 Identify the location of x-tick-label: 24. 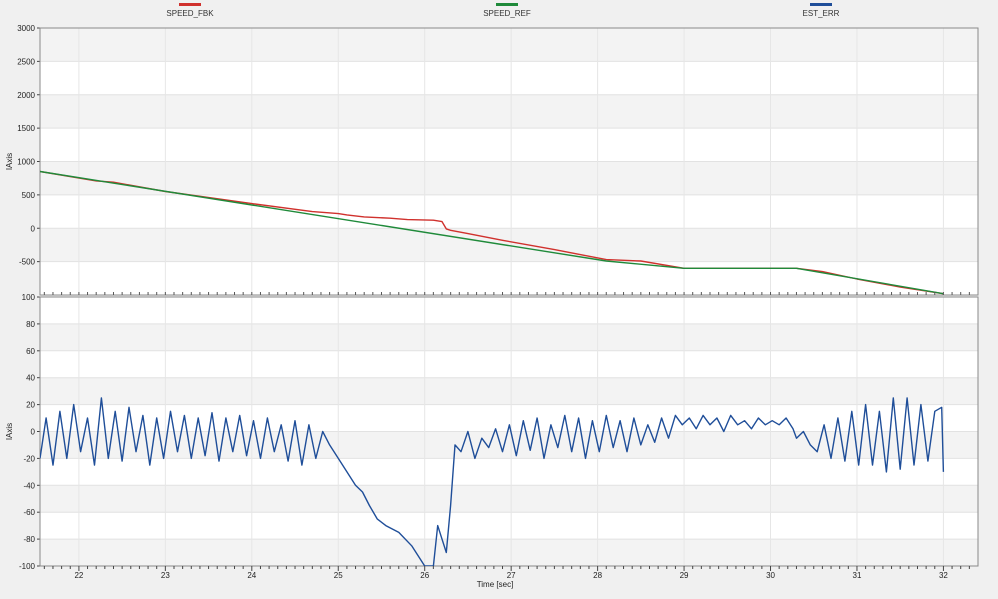
(251, 575).